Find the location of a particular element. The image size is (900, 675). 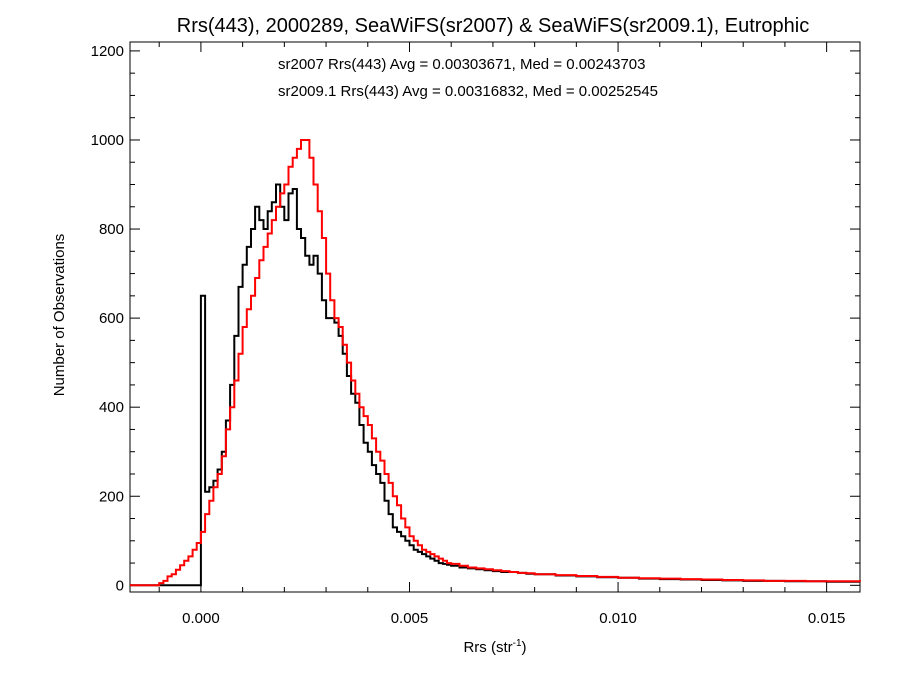

y-tick-label: 400 is located at coordinates (111, 407).